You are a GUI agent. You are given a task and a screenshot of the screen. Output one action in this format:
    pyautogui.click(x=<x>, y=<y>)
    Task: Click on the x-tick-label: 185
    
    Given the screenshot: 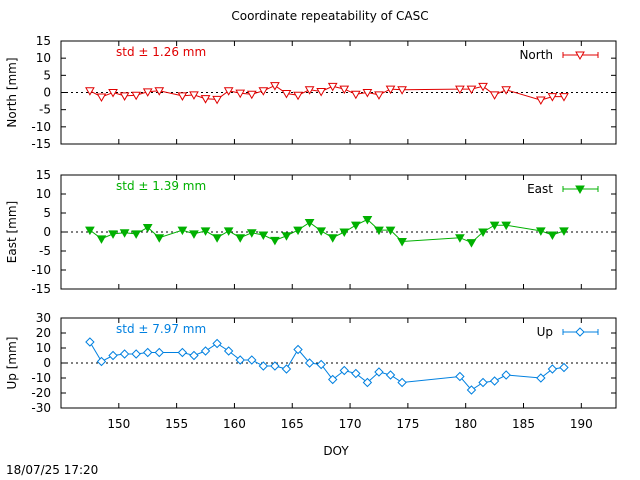 What is the action you would take?
    pyautogui.click(x=523, y=424)
    